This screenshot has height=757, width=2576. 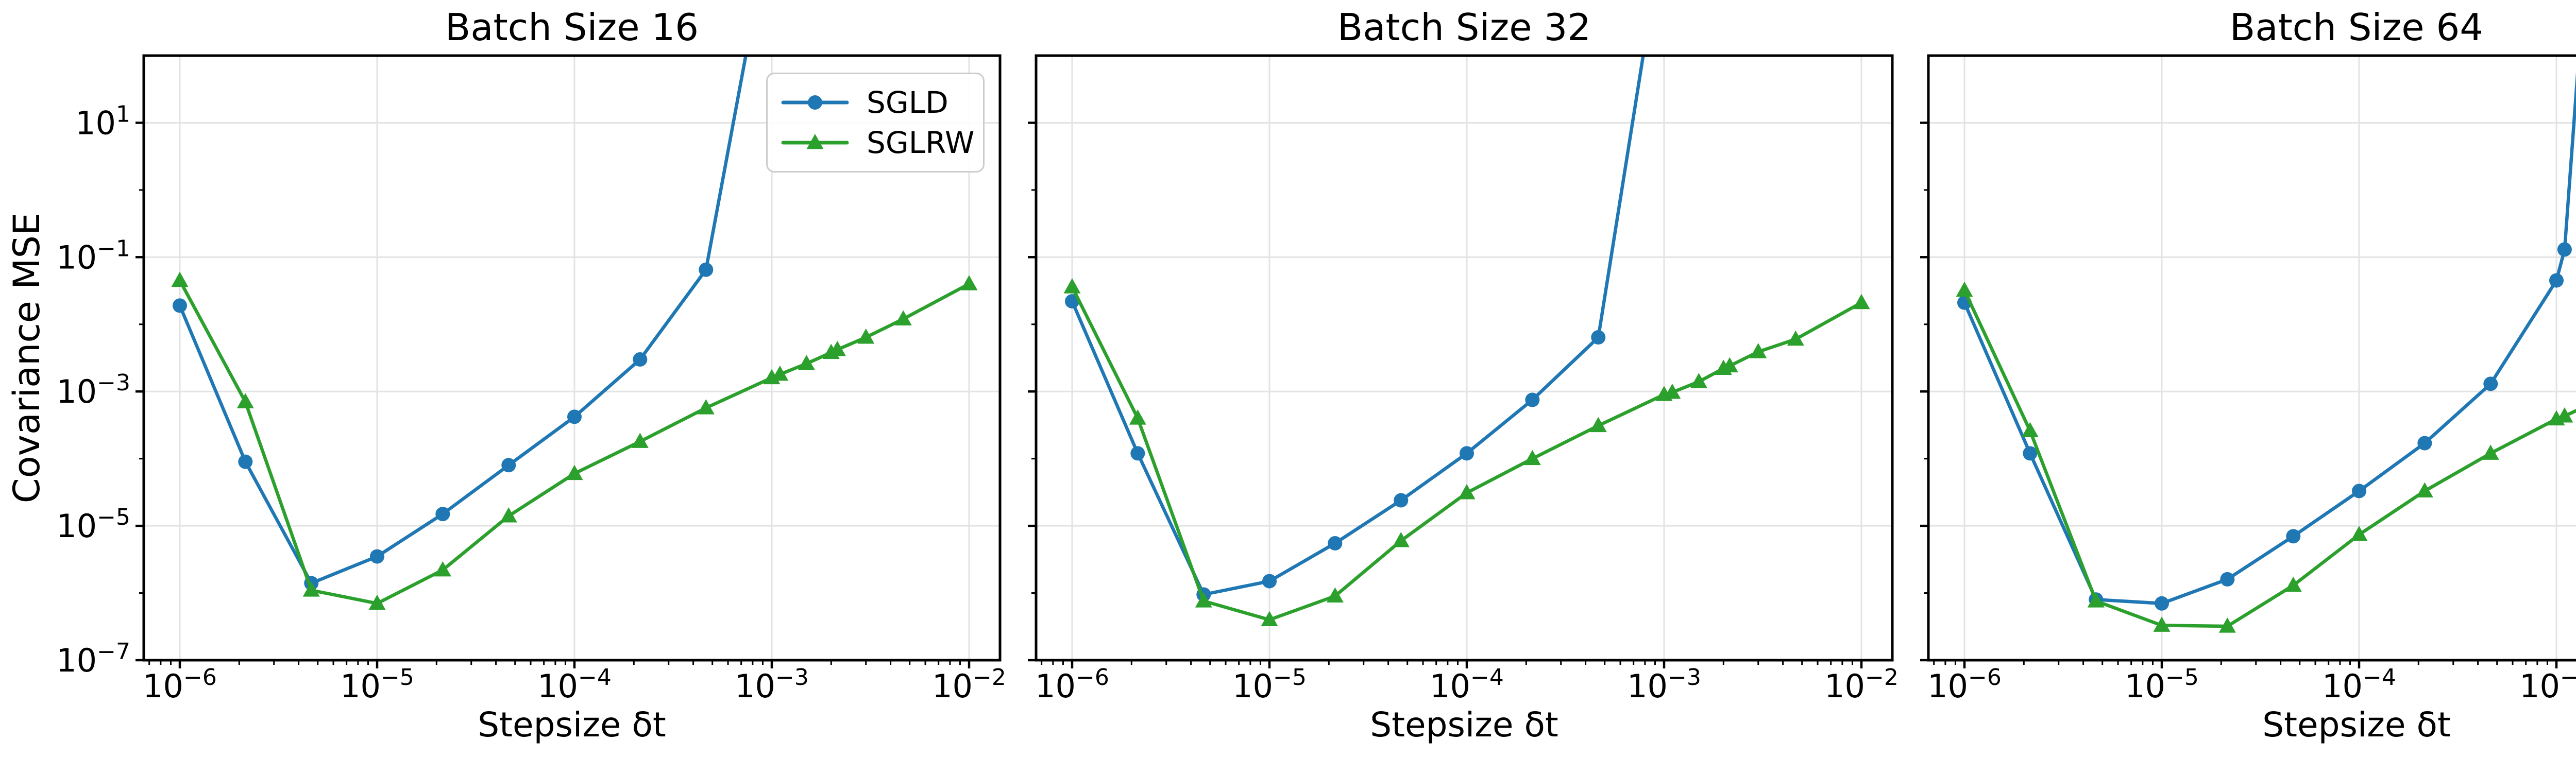 I want to click on legend-item-sglrw: SGLRW, so click(x=877, y=143).